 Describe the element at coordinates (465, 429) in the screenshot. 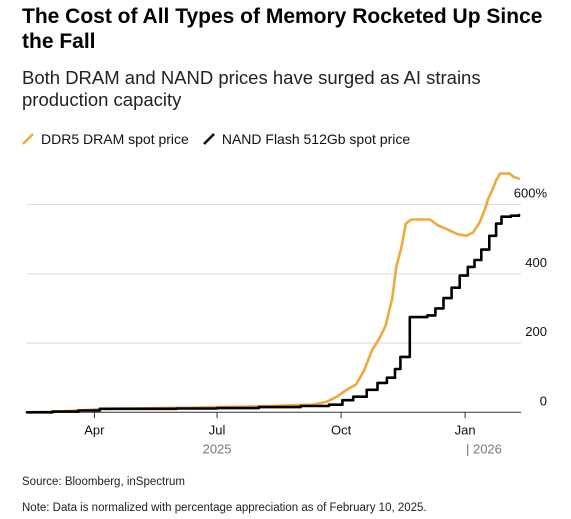

I see `x-tick-label: Jan` at that location.